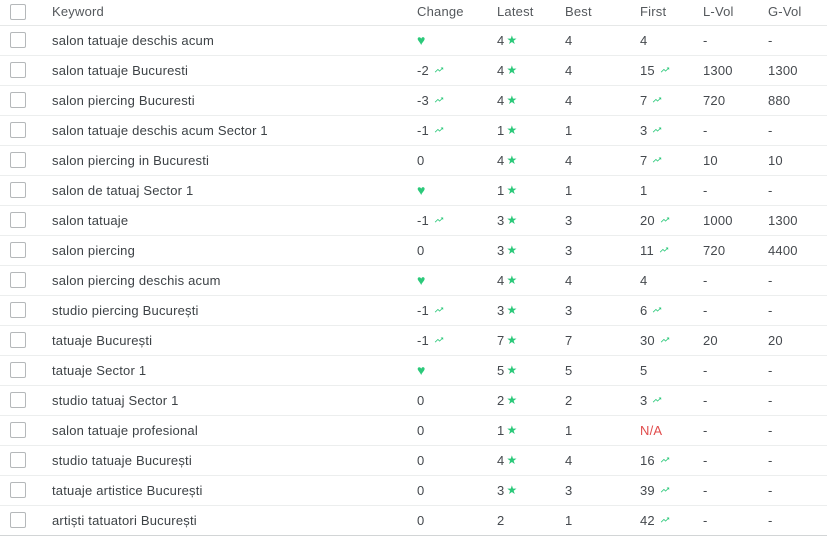 The width and height of the screenshot is (827, 540). Describe the element at coordinates (224, 13) in the screenshot. I see `column-header-keyword: Keyword` at that location.